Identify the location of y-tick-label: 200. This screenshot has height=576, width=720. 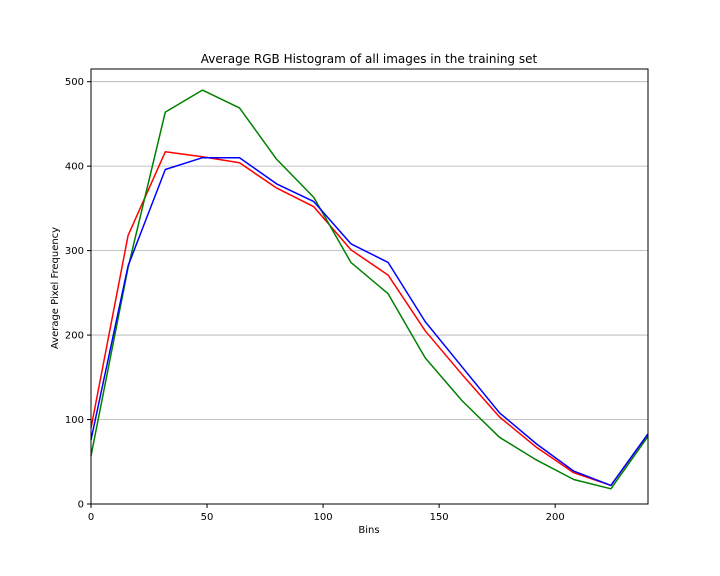
(74, 336).